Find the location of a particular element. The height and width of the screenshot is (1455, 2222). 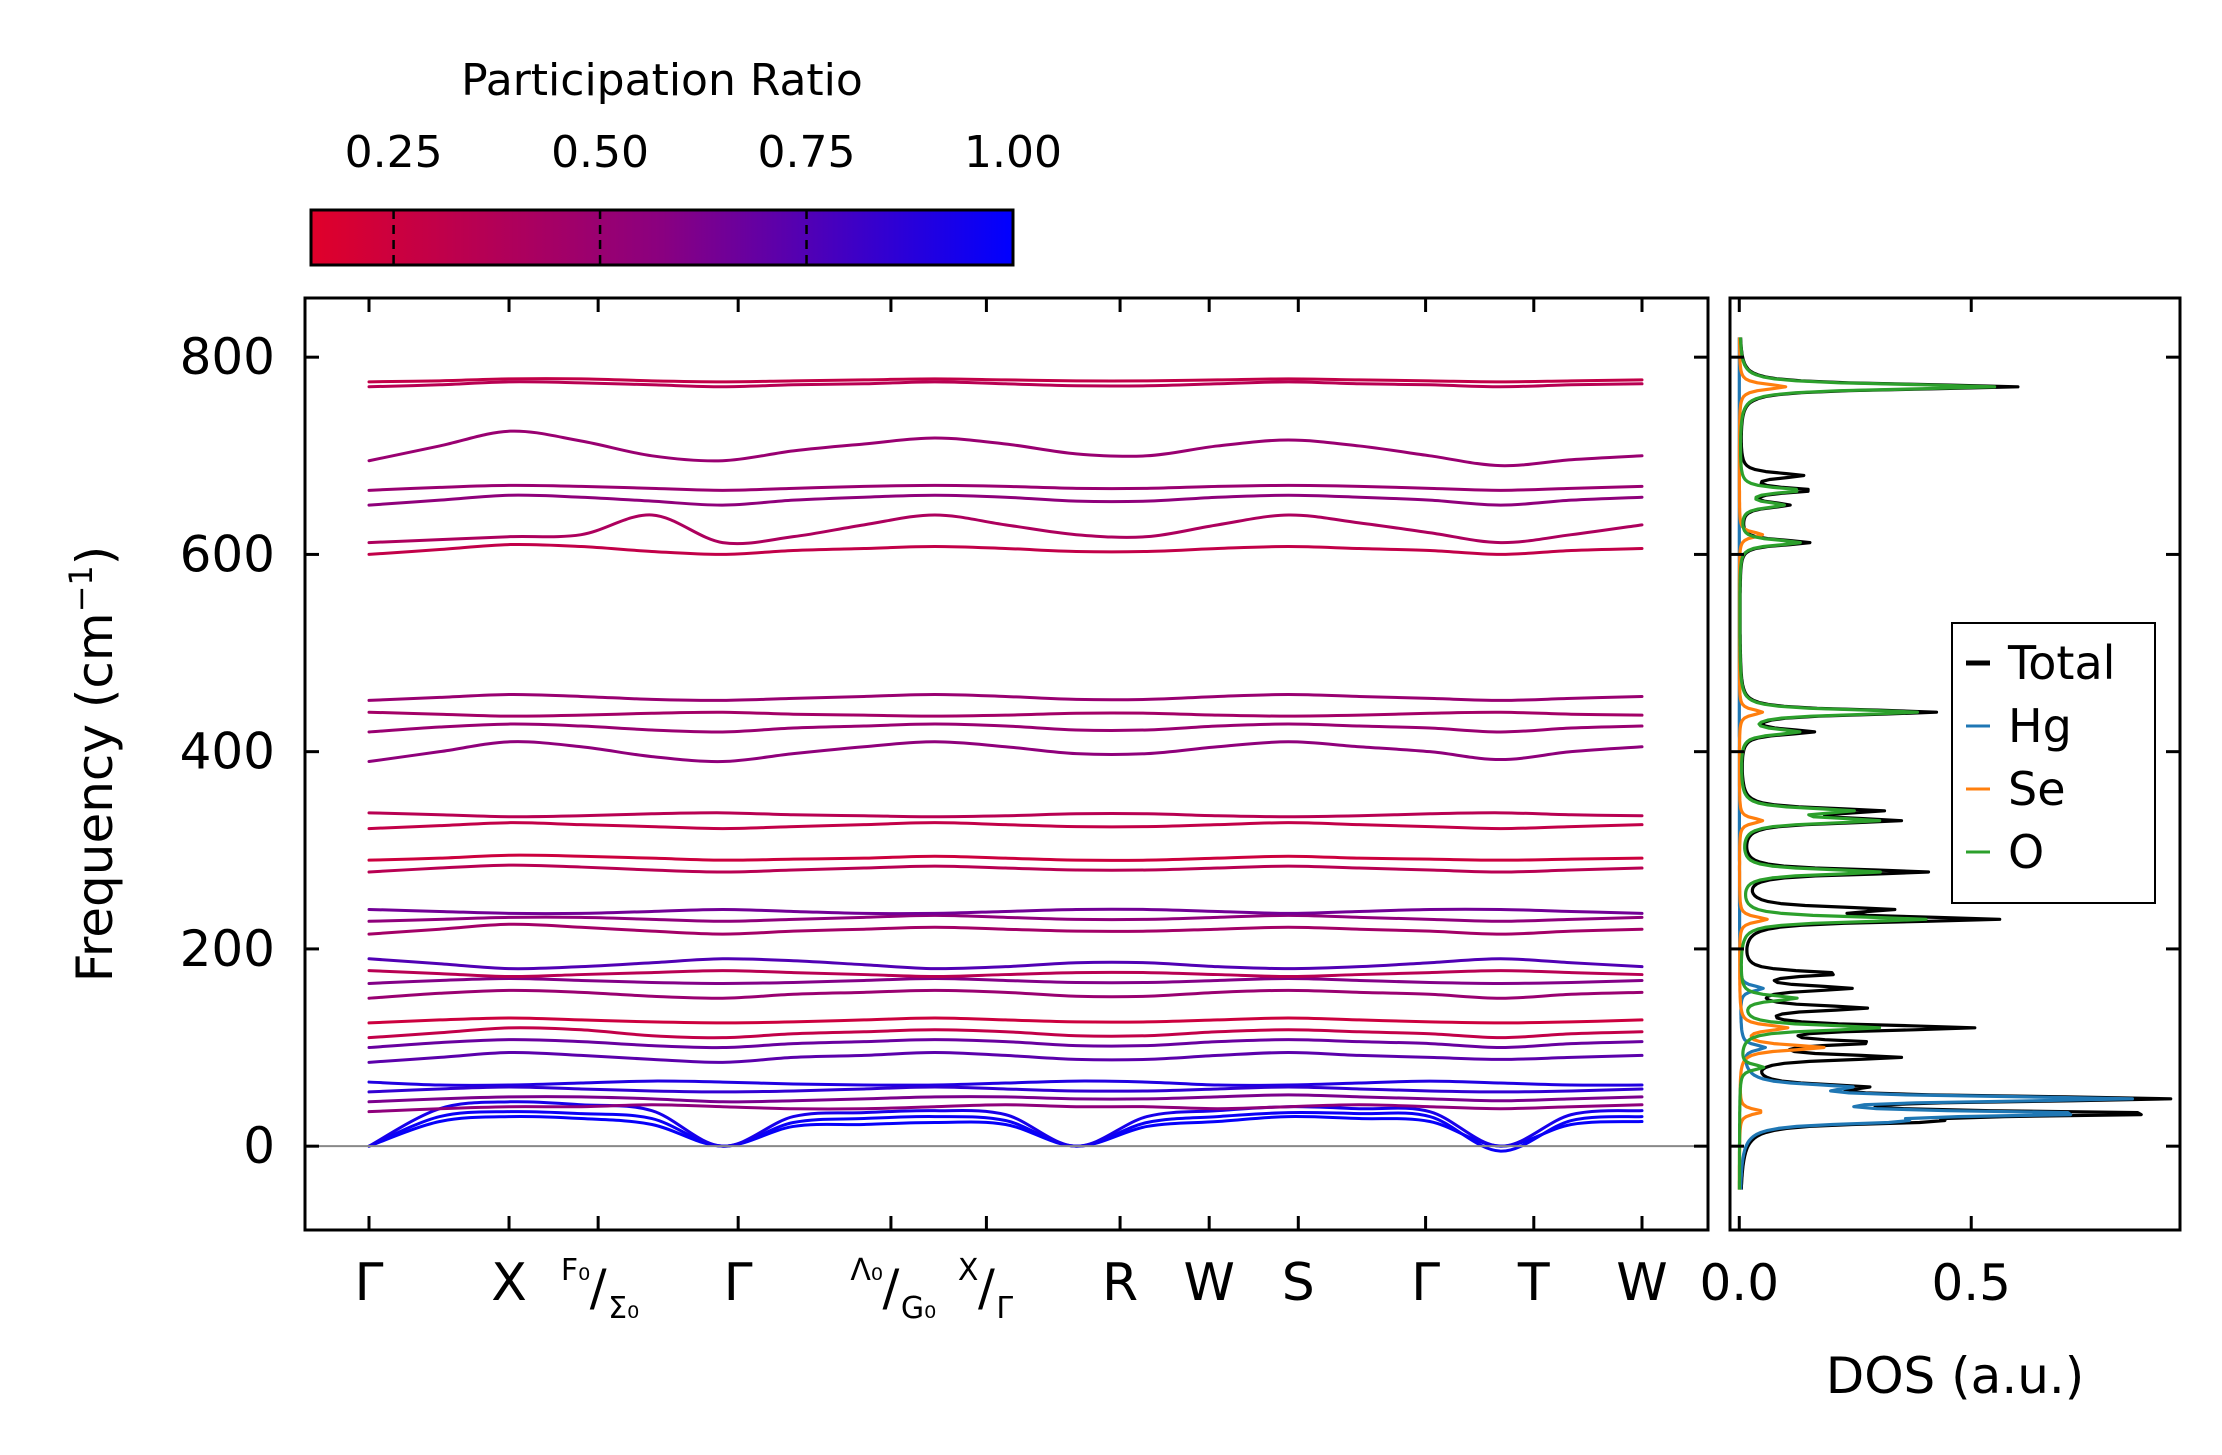

dos-curve-se is located at coordinates (1781, 763).